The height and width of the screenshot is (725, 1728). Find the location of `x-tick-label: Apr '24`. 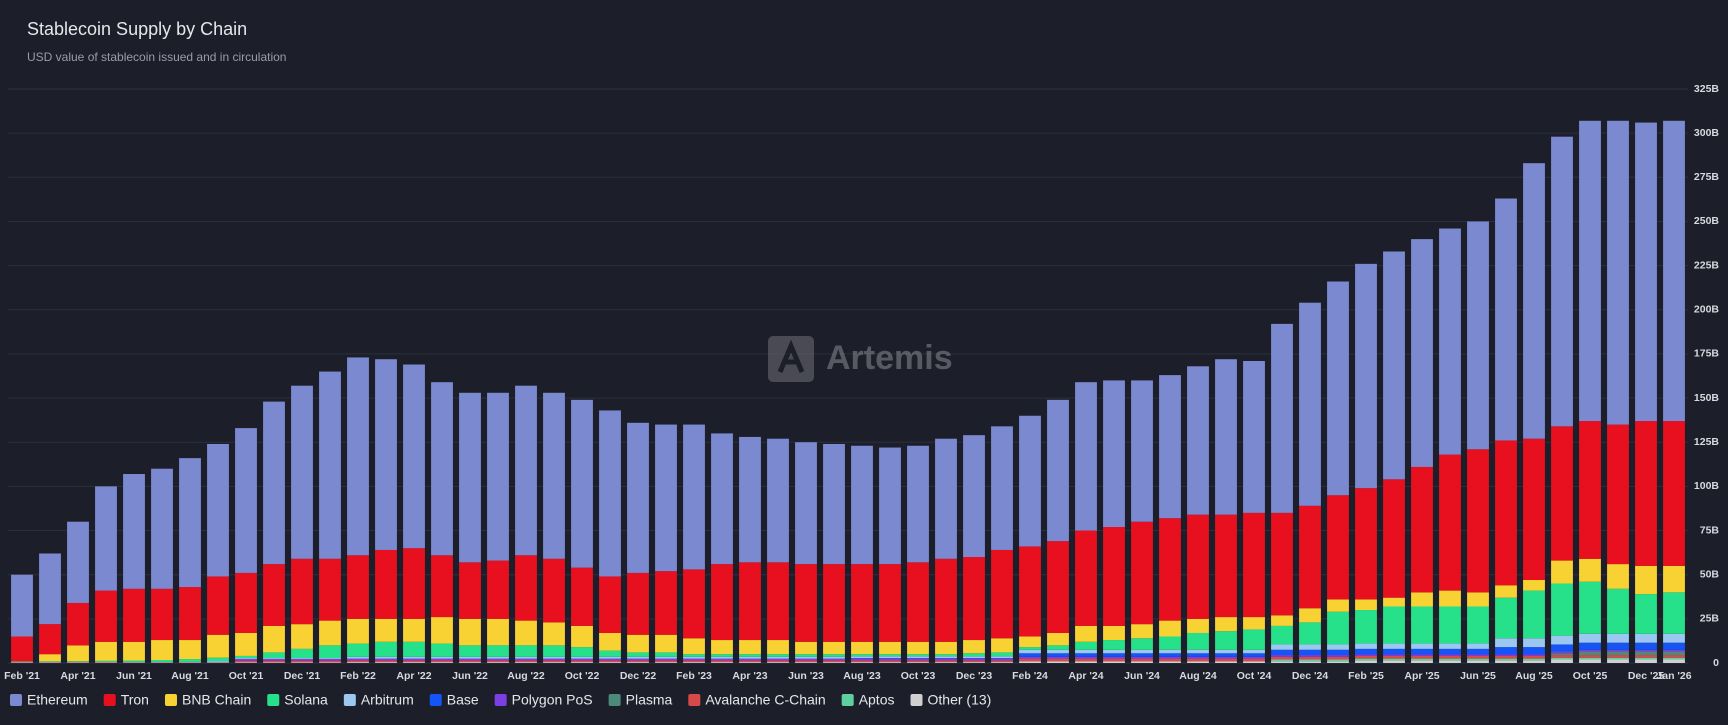

x-tick-label: Apr '24 is located at coordinates (1085, 676).